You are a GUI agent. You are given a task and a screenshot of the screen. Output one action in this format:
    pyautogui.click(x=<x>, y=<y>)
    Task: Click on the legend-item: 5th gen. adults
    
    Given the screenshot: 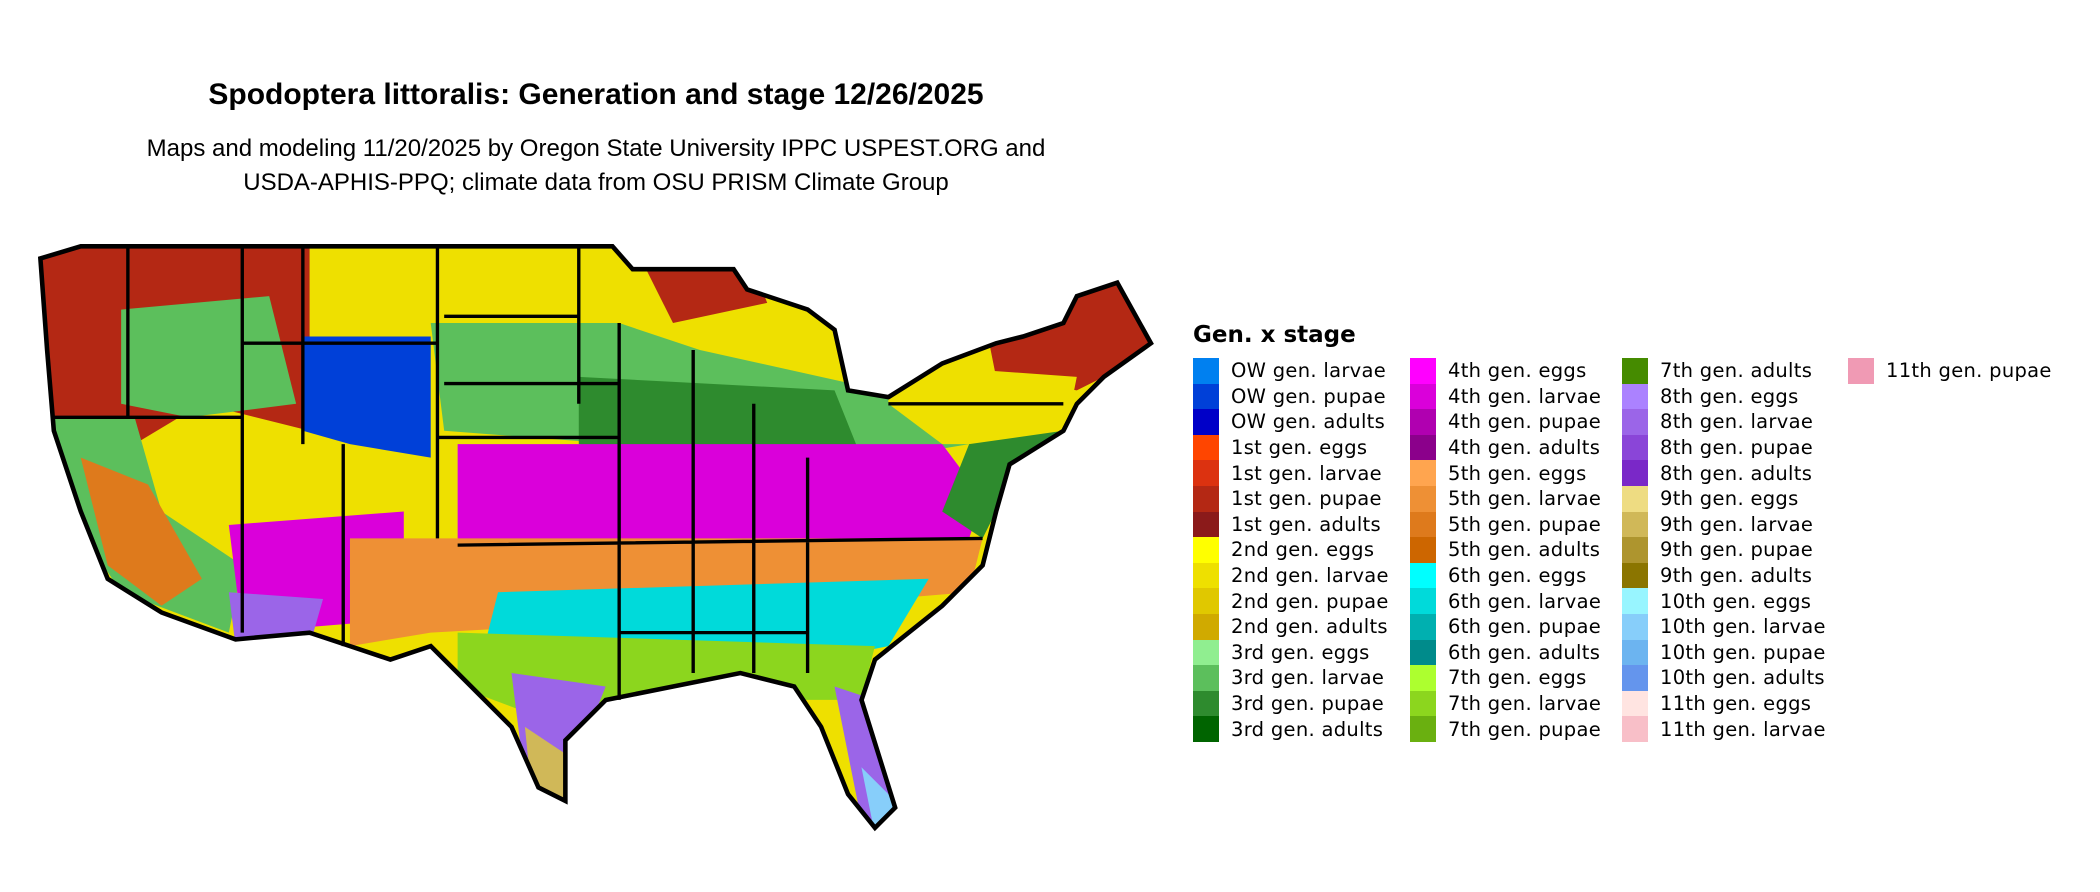 What is the action you would take?
    pyautogui.click(x=1505, y=550)
    